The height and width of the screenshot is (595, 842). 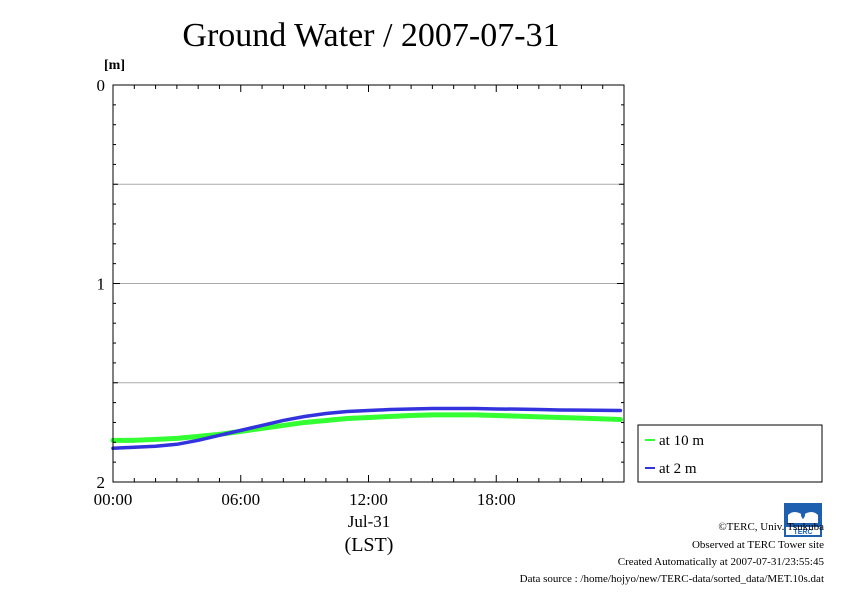 What do you see at coordinates (369, 521) in the screenshot?
I see `x-date-label: Jul-31` at bounding box center [369, 521].